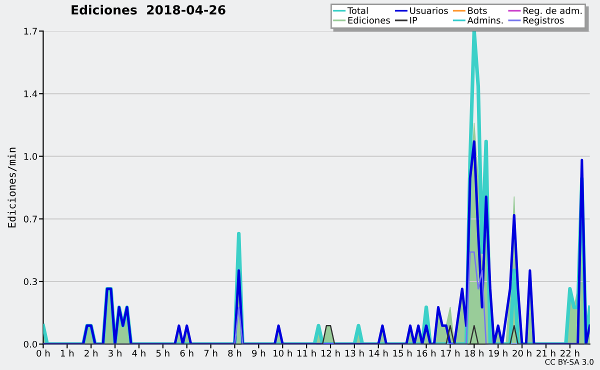 The width and height of the screenshot is (600, 370). I want to click on legend-label: Admins., so click(485, 20).